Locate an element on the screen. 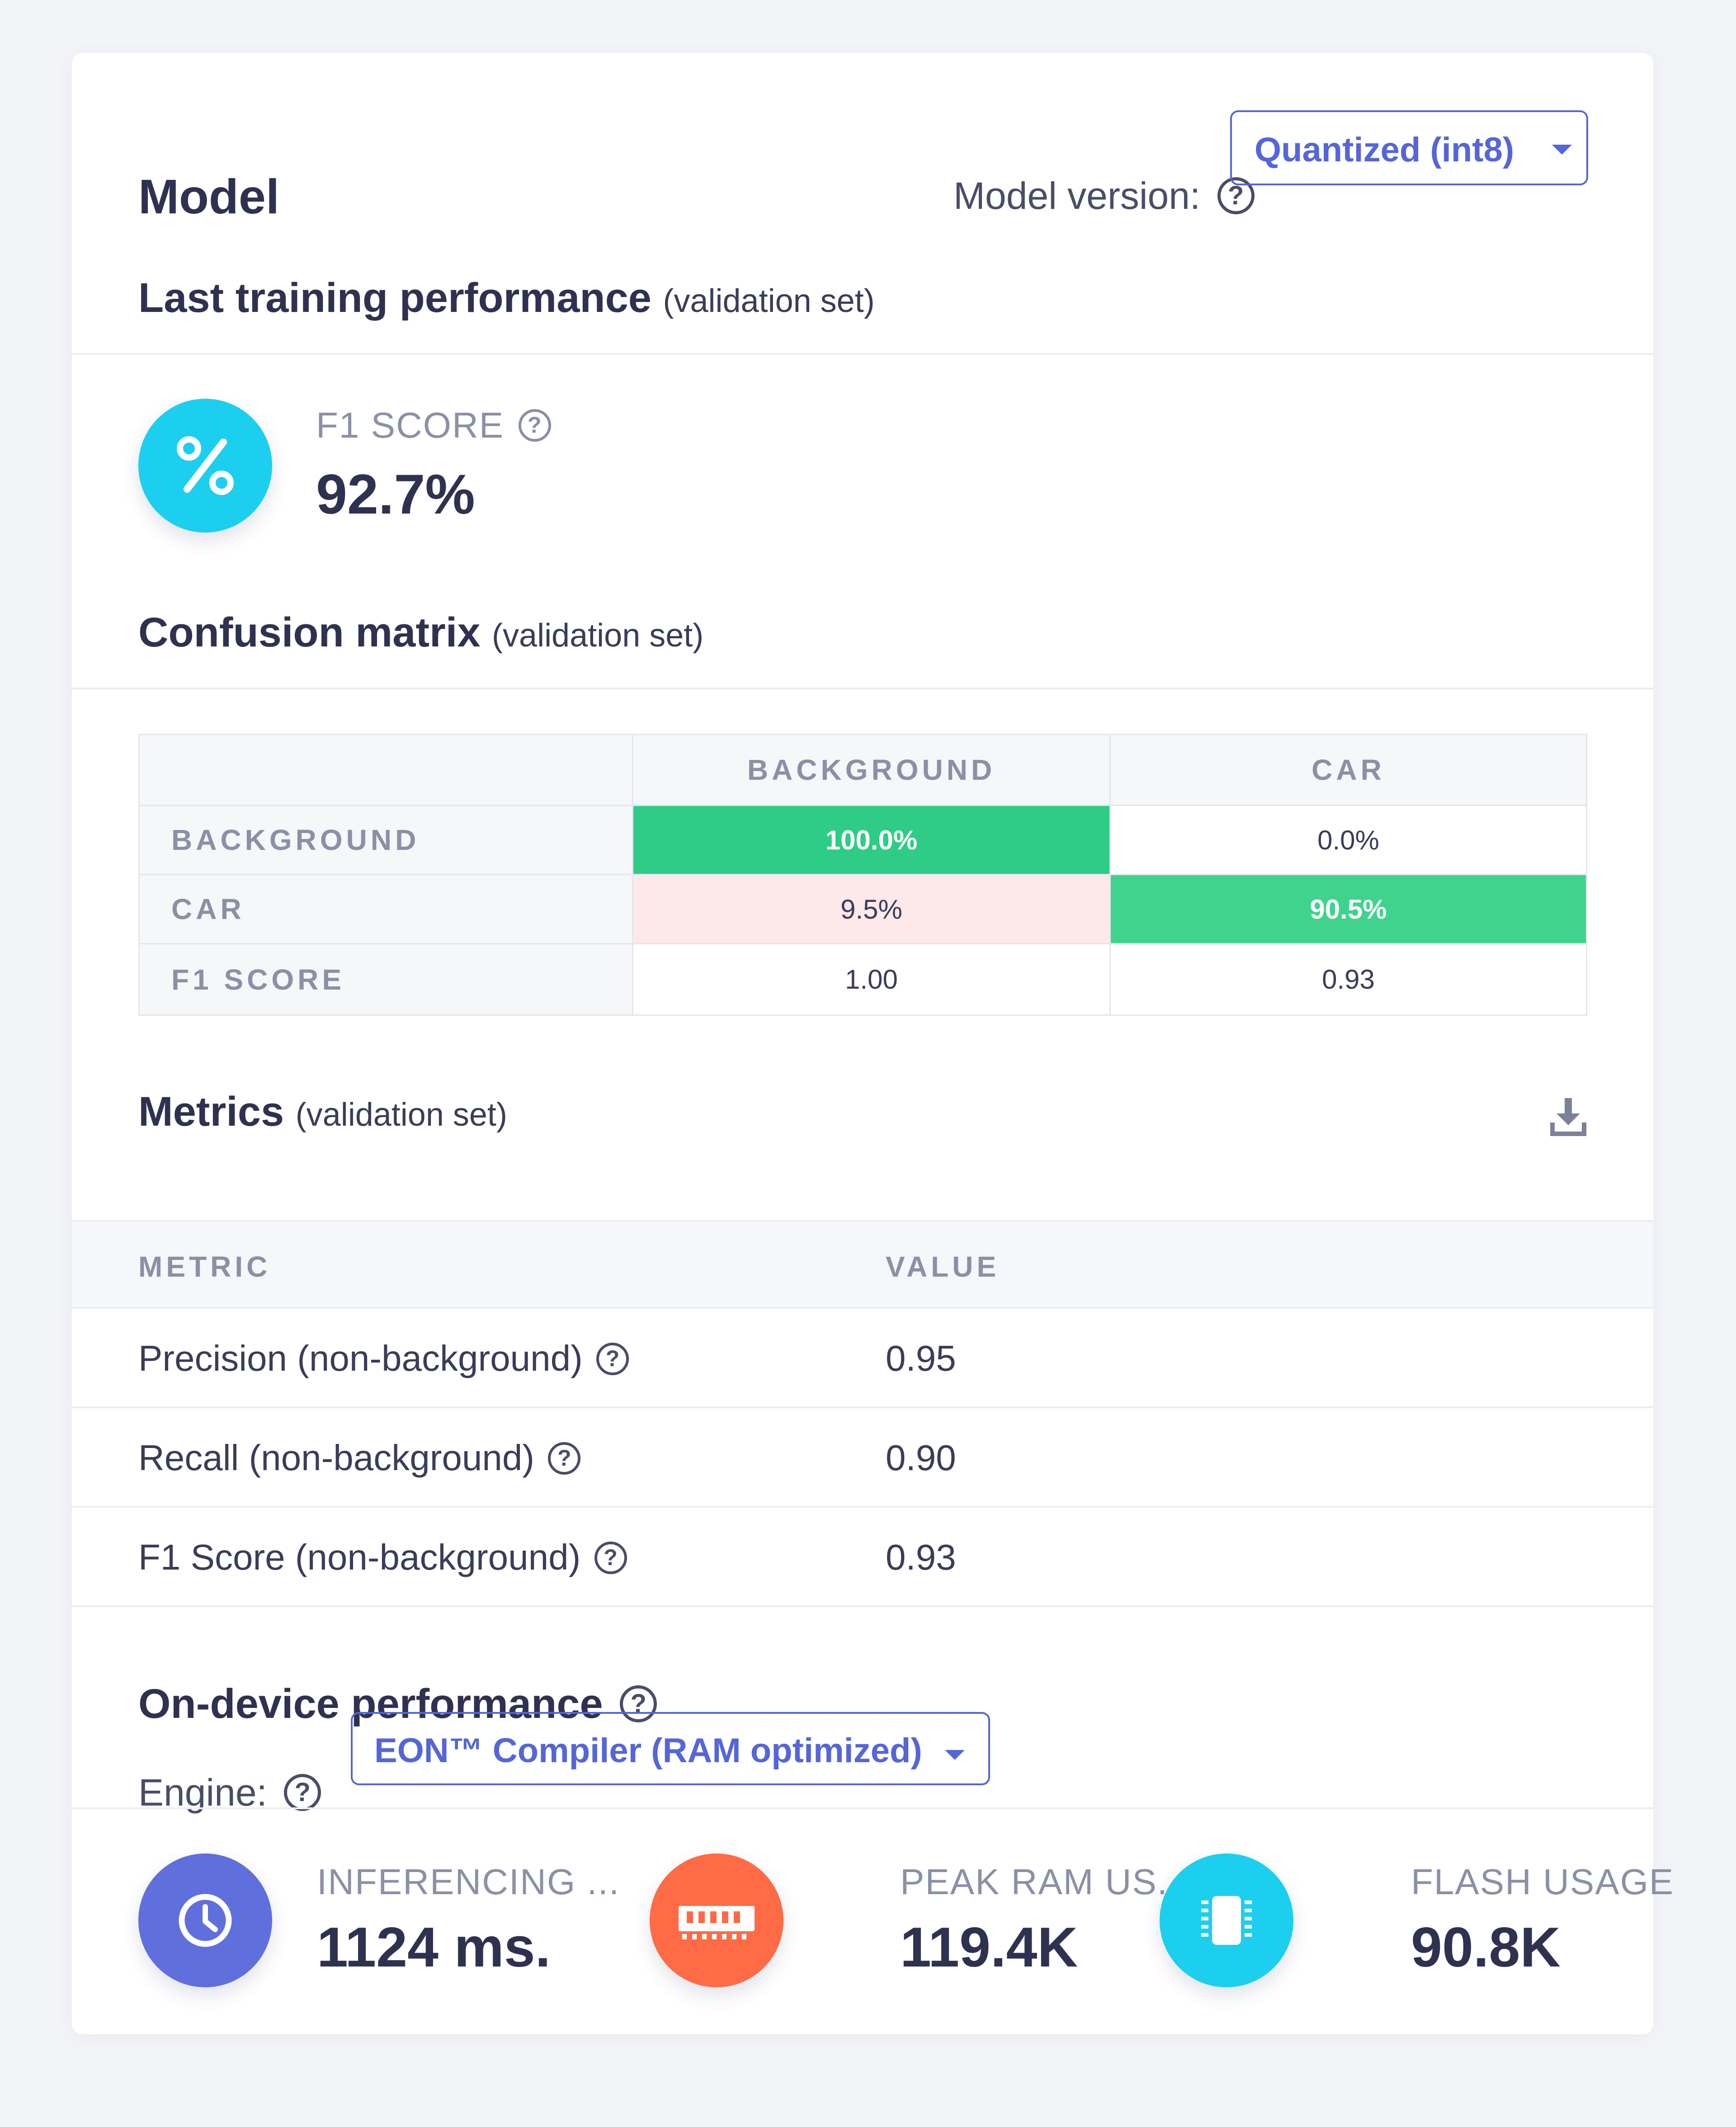 The width and height of the screenshot is (1736, 2127). metric-name: Precision (non-background) ? is located at coordinates (384, 1359).